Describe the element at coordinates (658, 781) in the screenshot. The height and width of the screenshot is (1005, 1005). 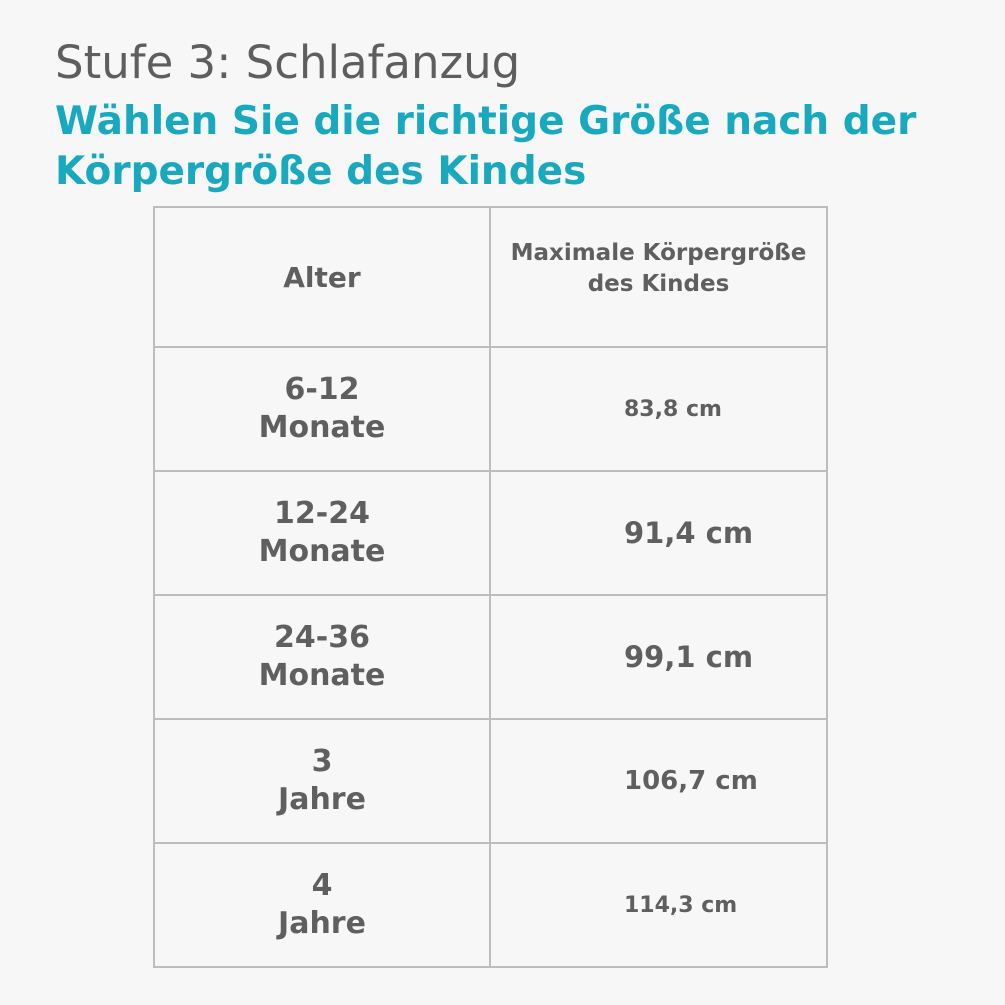
I see `height-cell: 106,7 cm` at that location.